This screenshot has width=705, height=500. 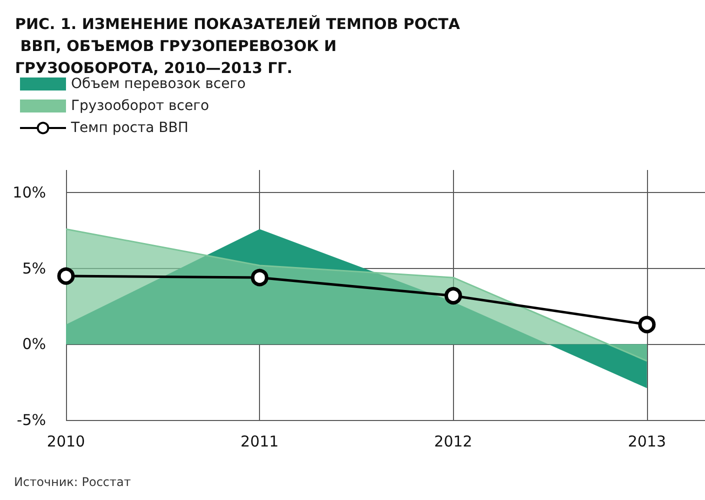 I want to click on x-tick-label: 2010, so click(x=66, y=441).